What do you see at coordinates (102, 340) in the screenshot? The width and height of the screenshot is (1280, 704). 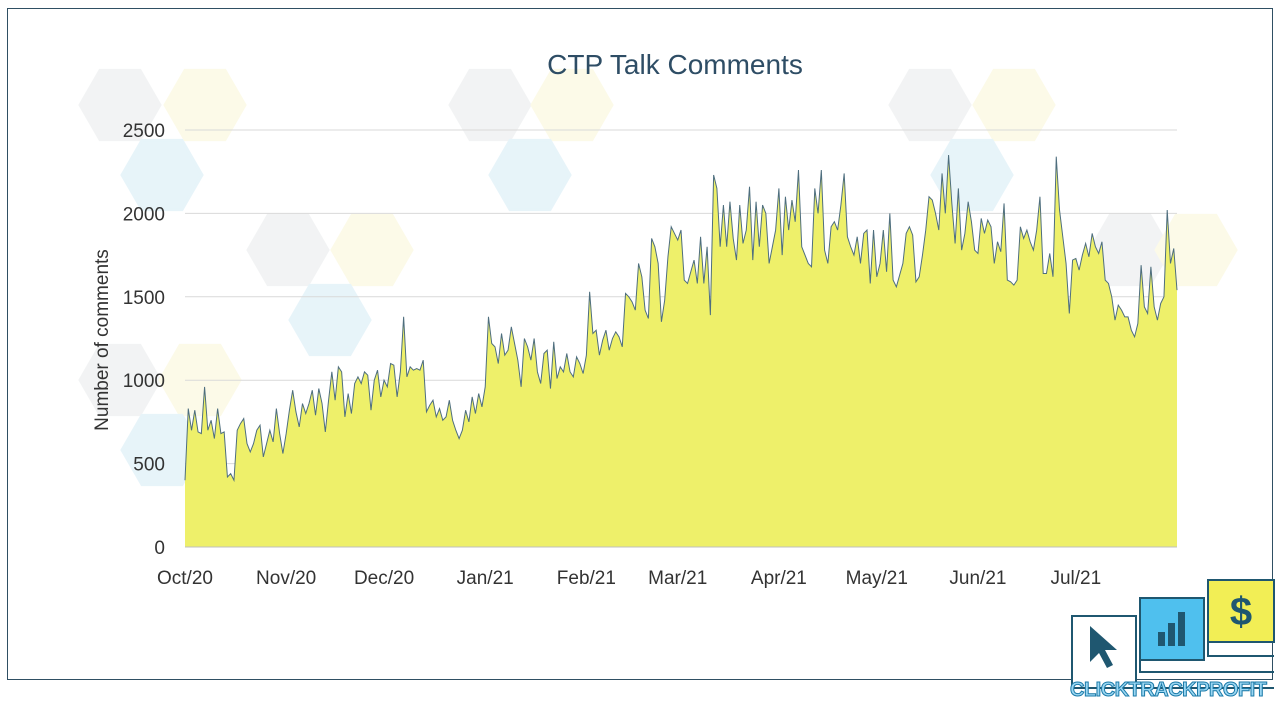 I see `y-axis-label: Number of comments` at bounding box center [102, 340].